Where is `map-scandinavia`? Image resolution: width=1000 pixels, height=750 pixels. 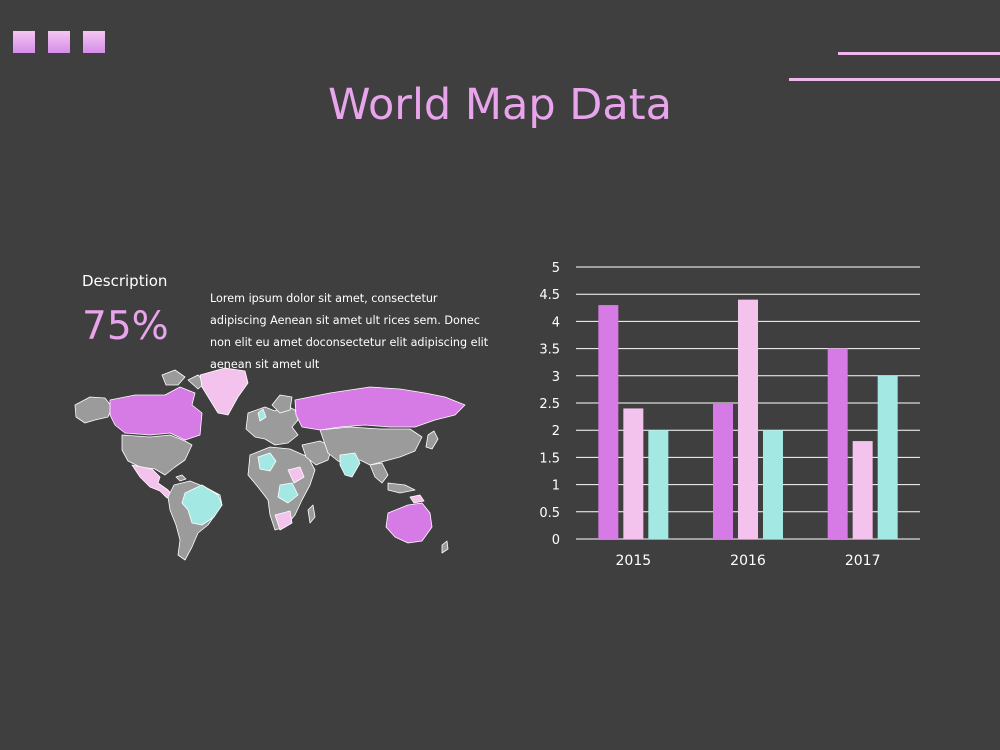
map-scandinavia is located at coordinates (282, 404).